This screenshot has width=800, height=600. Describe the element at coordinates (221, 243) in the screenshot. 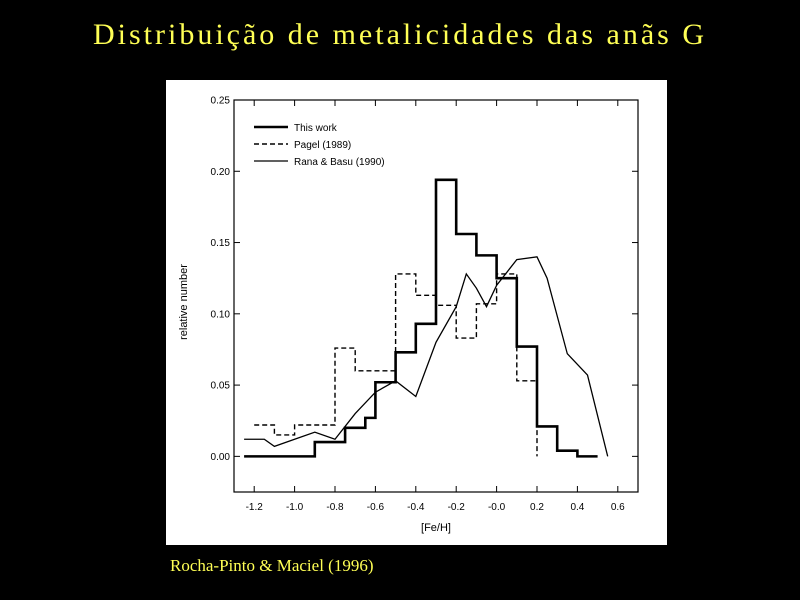

I see `y-tick-label: 0.15` at that location.